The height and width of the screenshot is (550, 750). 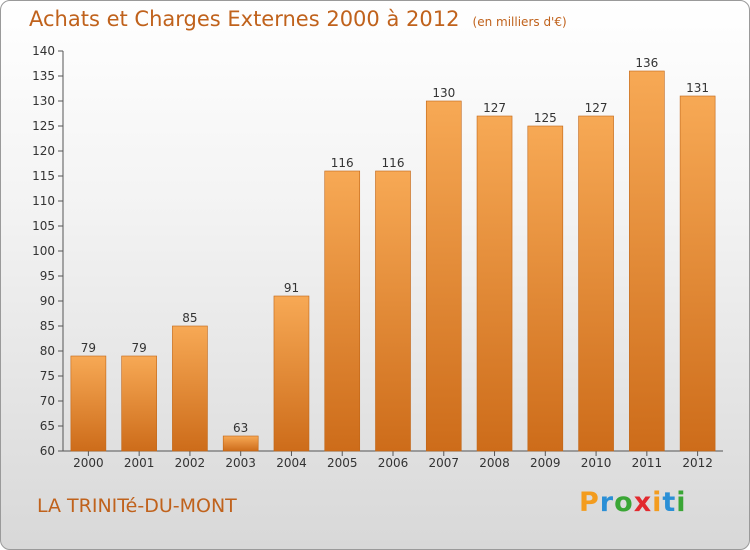 What do you see at coordinates (342, 463) in the screenshot?
I see `x-tick-label: 2005` at bounding box center [342, 463].